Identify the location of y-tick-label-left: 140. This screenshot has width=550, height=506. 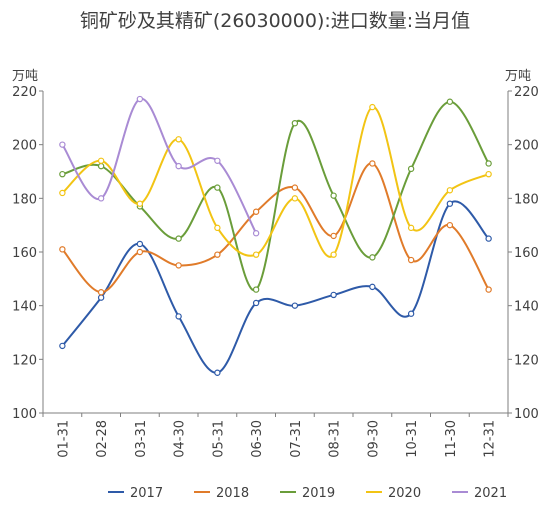
(24, 307).